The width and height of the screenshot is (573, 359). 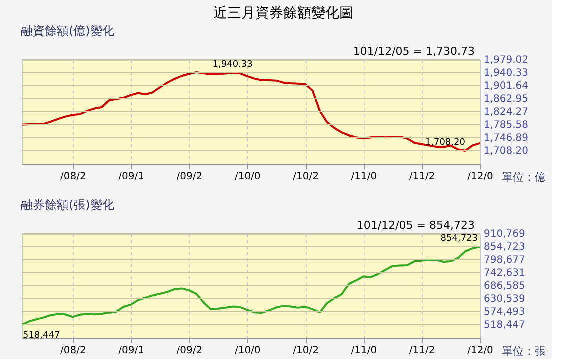 I want to click on y-tick-label: 630,539, so click(x=505, y=299).